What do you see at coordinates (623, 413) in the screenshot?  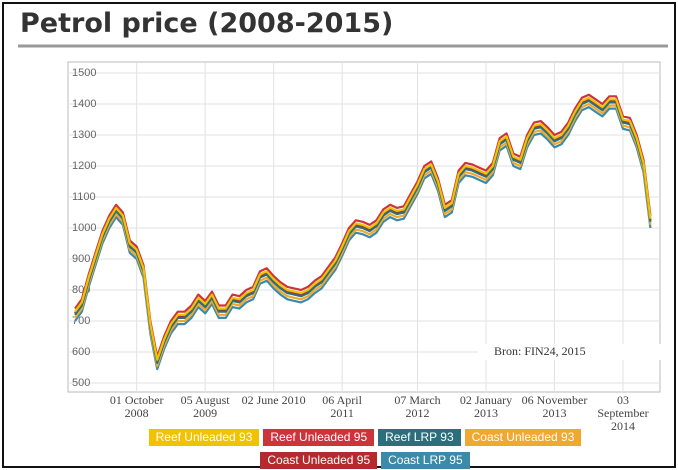 I see `x-tick-label: 03 September 2014` at bounding box center [623, 413].